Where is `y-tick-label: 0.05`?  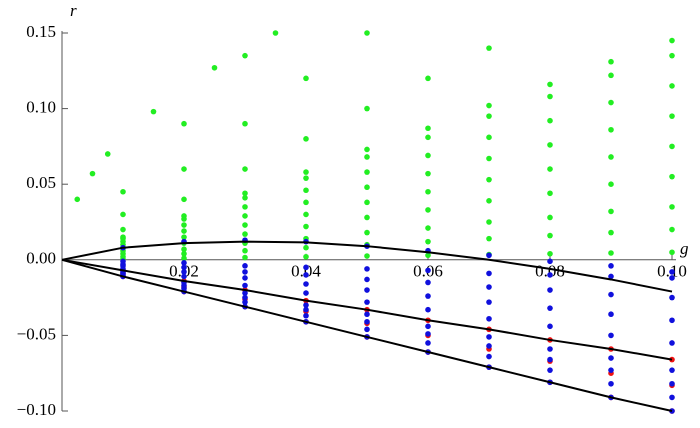 y-tick-label: 0.05 is located at coordinates (41, 182).